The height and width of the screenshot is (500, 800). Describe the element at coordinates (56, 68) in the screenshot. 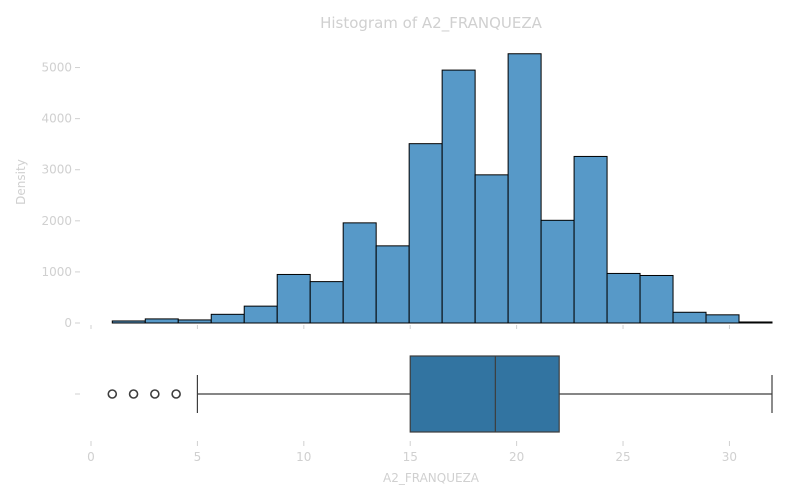

I see `y-tick-label: 5000` at that location.